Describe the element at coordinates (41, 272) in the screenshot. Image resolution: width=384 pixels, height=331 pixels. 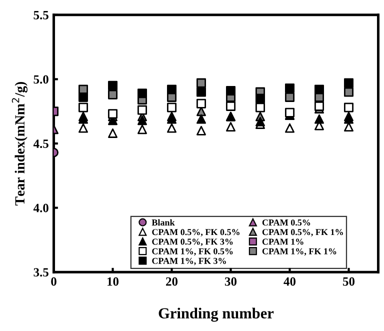
I see `y-tick-label: 3.5` at that location.